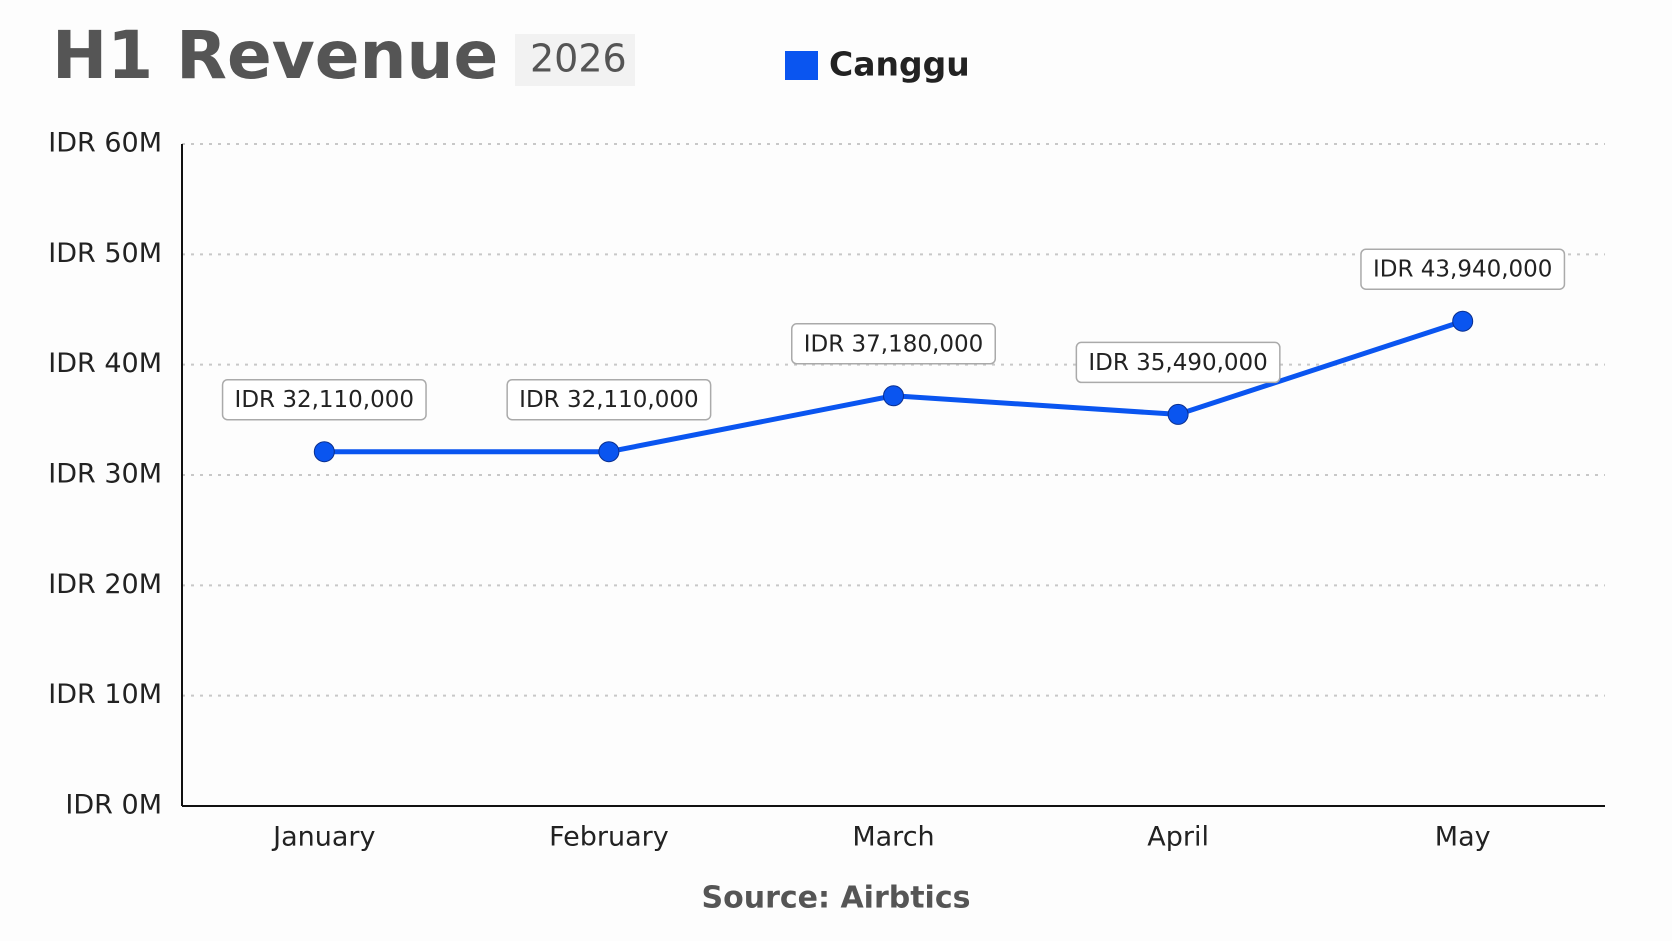  Describe the element at coordinates (836, 898) in the screenshot. I see `source-note: Source: Airbtics` at that location.